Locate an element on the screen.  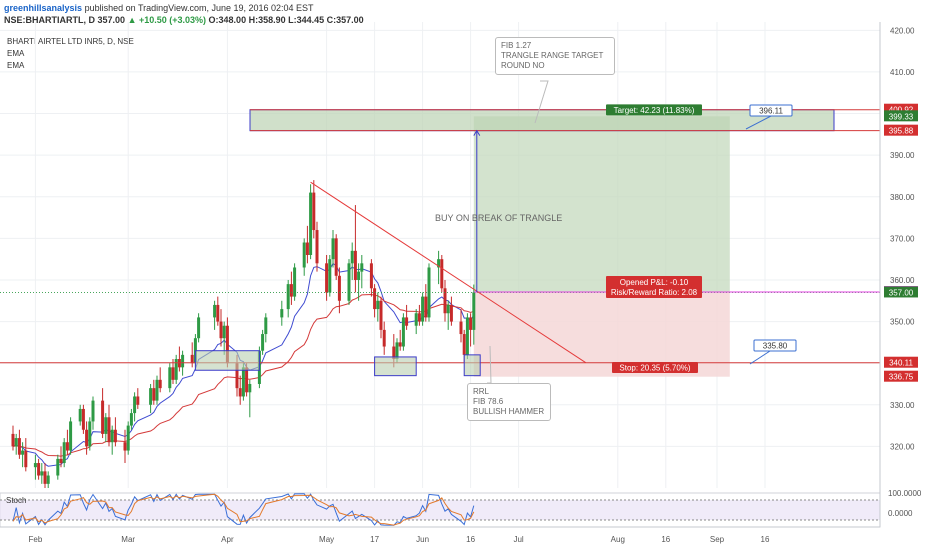
fib-note-pointer is located at coordinates (541, 102).